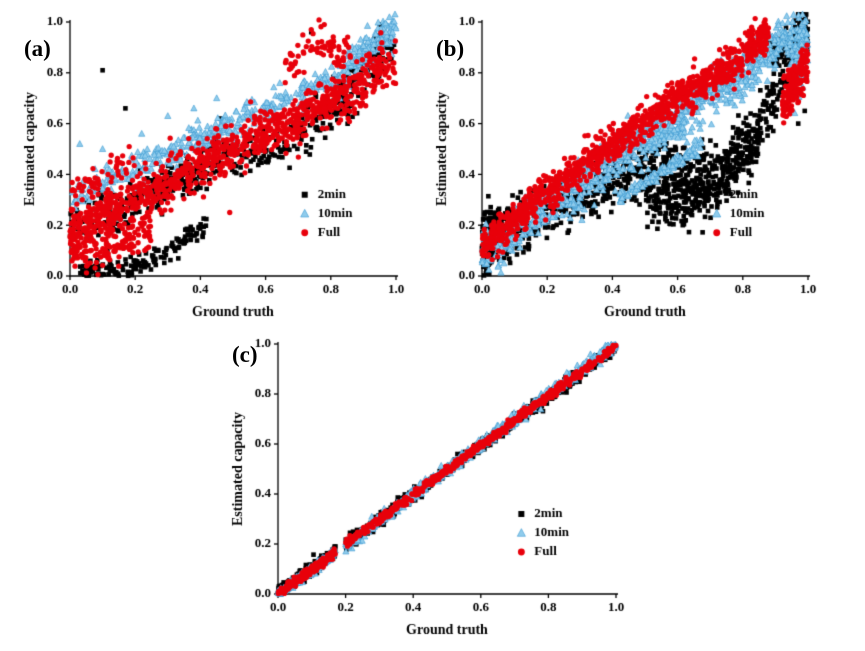  I want to click on panel-a-label: (a), so click(37, 48).